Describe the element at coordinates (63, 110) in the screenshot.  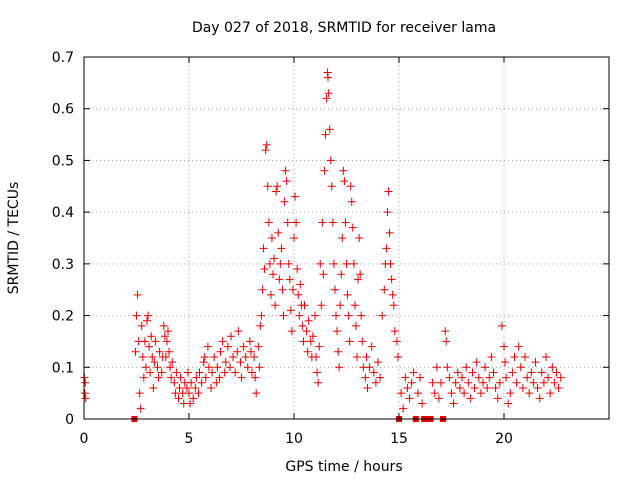
I see `y-tick-label: 0.6` at that location.